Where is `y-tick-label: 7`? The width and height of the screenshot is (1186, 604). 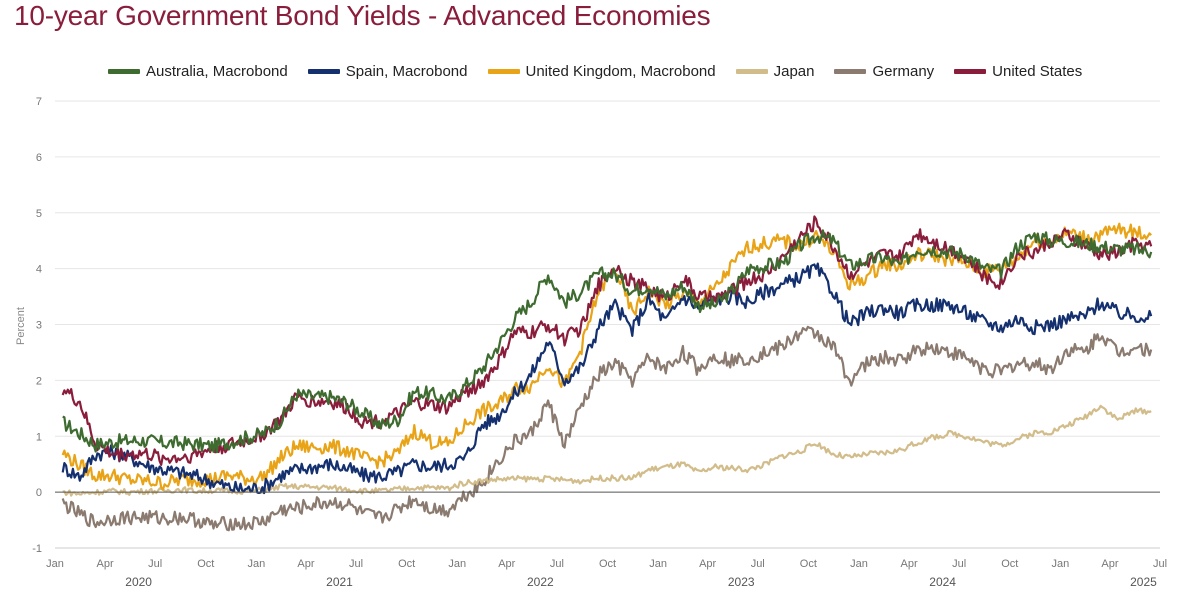
y-tick-label: 7 is located at coordinates (39, 102).